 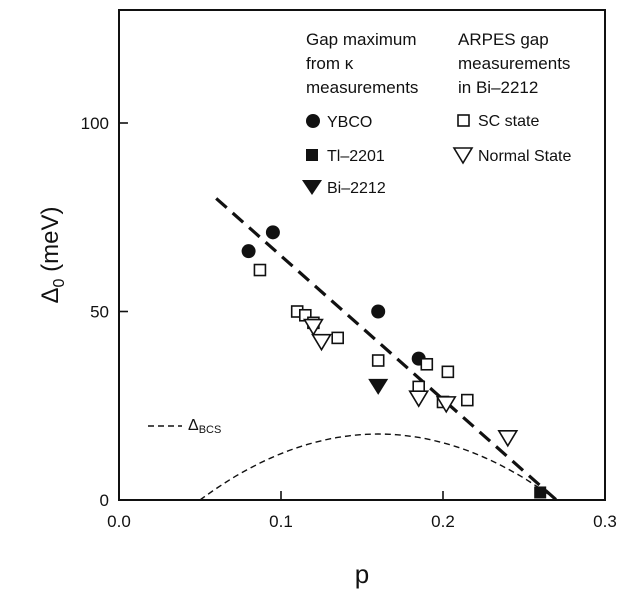 I want to click on x-tick-label-2: 0.2, so click(x=443, y=521).